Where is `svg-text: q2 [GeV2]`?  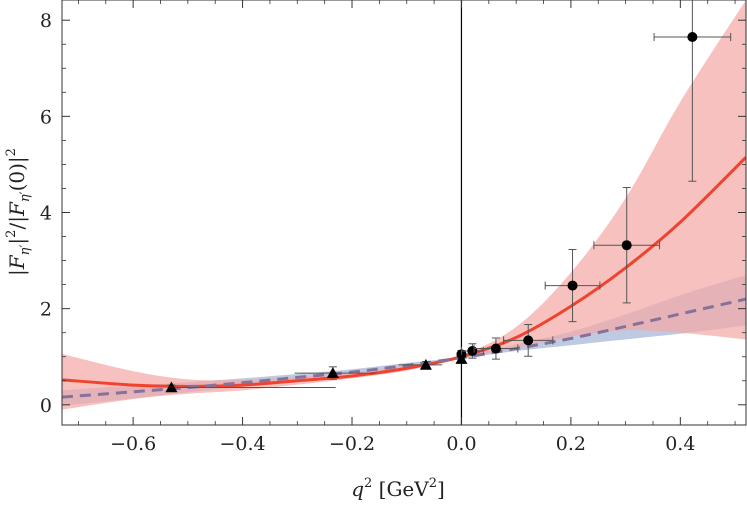 svg-text: q2 [GeV2] is located at coordinates (398, 488).